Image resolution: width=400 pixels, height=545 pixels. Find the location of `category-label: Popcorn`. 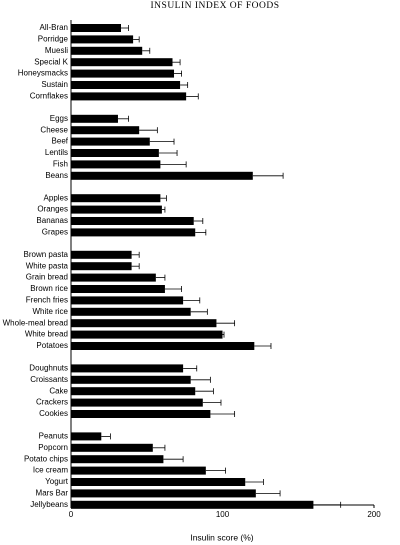

category-label: Popcorn is located at coordinates (53, 447).